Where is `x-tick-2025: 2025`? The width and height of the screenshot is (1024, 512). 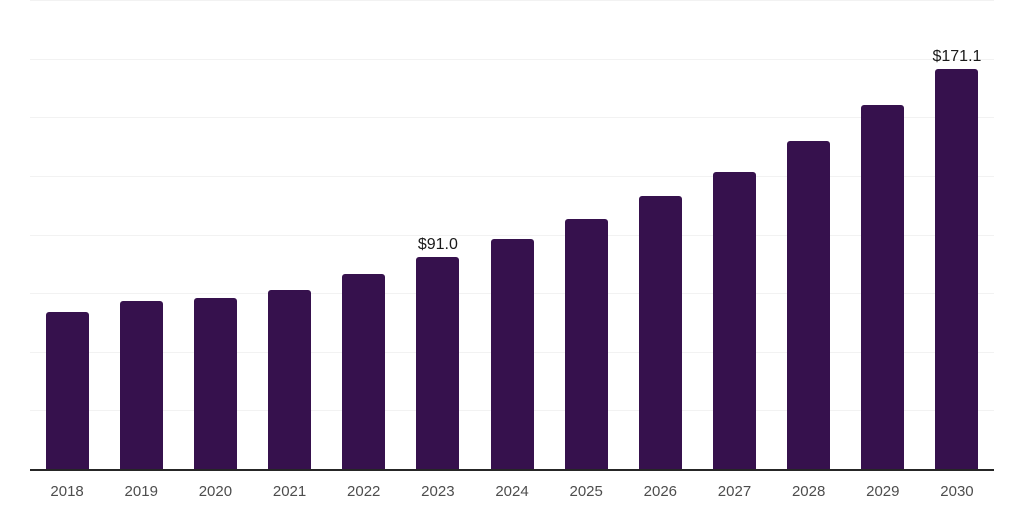 x-tick-2025: 2025 is located at coordinates (586, 491).